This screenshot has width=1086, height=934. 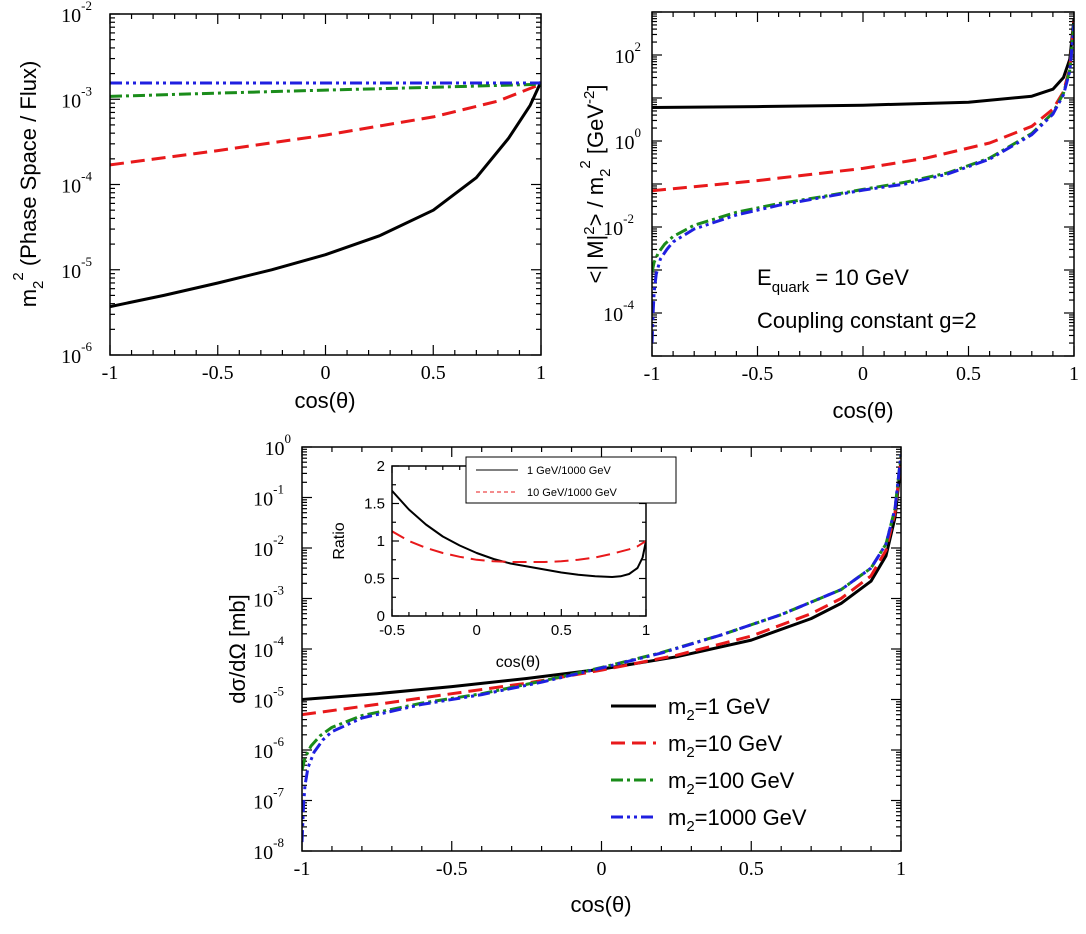 What do you see at coordinates (737, 820) in the screenshot?
I see `legend-label-m2-1000: m2=1000 GeV` at bounding box center [737, 820].